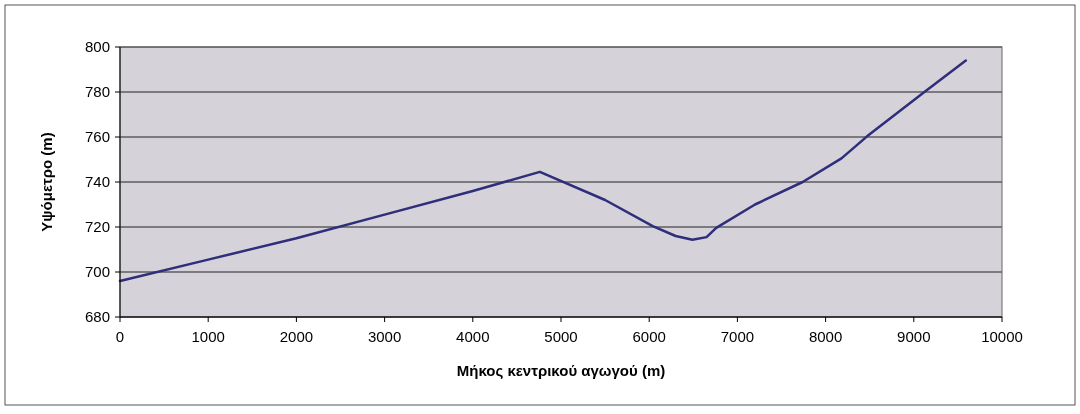 This screenshot has width=1080, height=414. Describe the element at coordinates (46, 182) in the screenshot. I see `y-axis-title: Υψόμετρο (m)` at that location.